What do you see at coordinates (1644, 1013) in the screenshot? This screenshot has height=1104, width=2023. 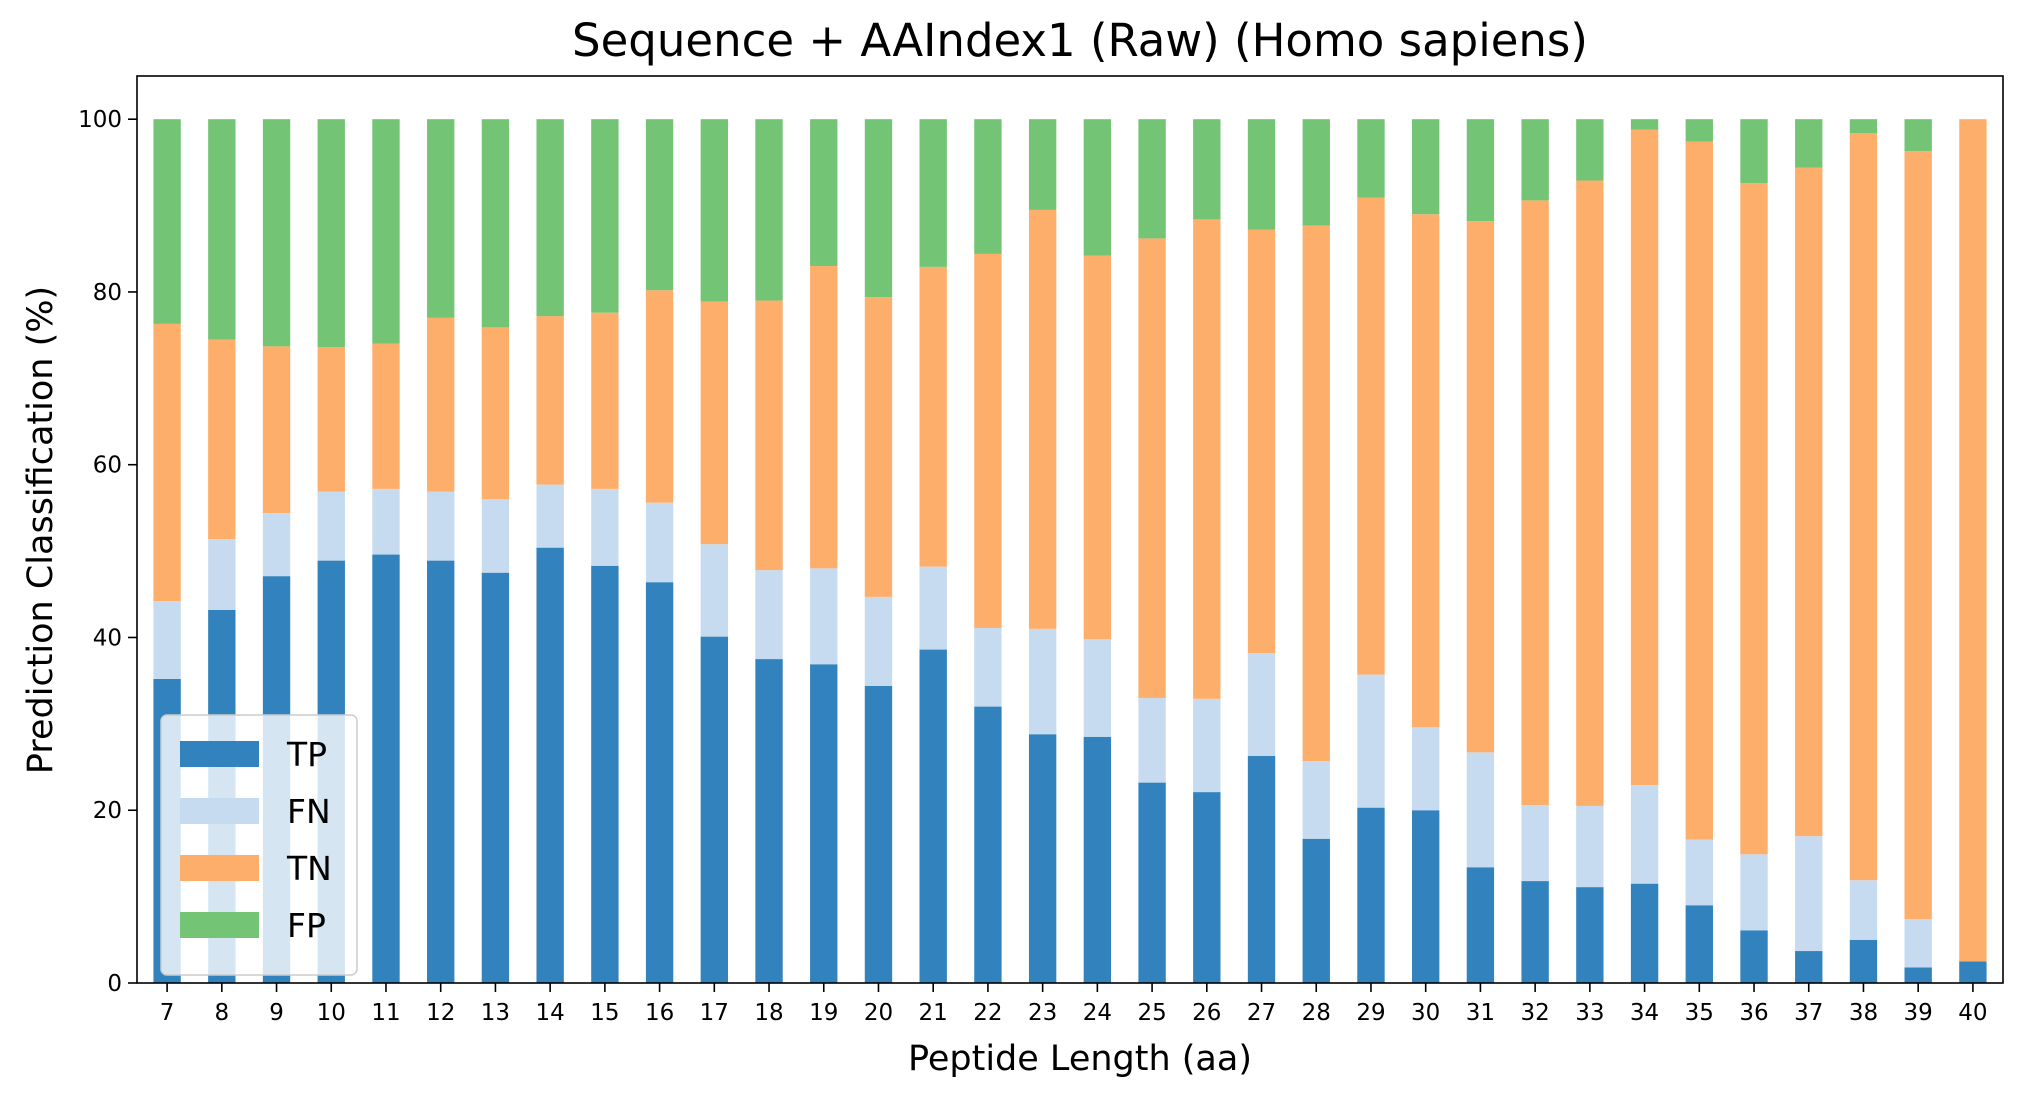 I see `x-tick-label: 34` at bounding box center [1644, 1013].